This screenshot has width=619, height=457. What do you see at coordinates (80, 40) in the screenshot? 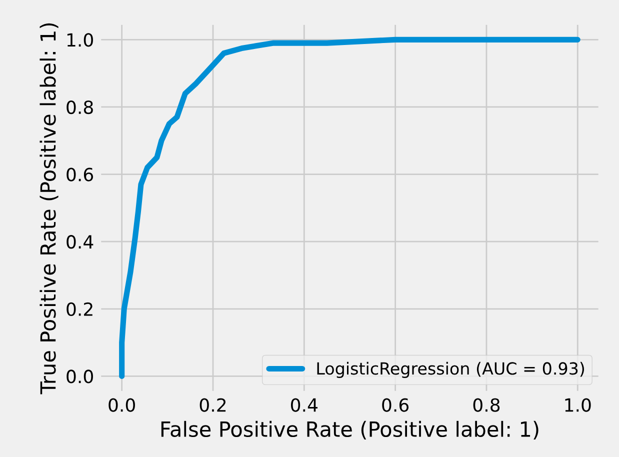
I see `y-tick-label: 1.0` at bounding box center [80, 40].